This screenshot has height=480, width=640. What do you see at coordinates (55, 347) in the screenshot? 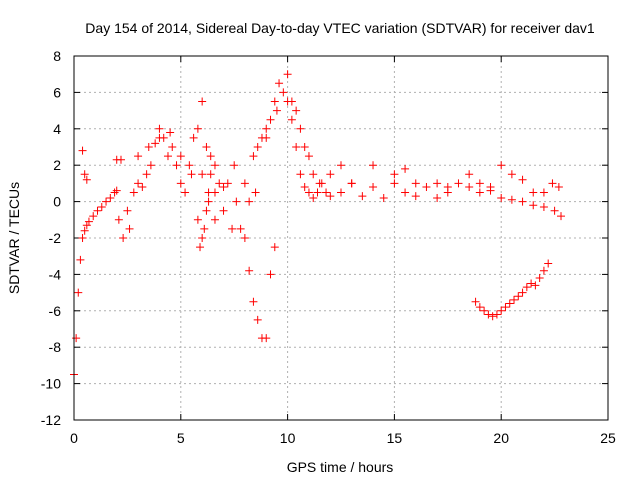
I see `y-tick-label: -8` at bounding box center [55, 347].